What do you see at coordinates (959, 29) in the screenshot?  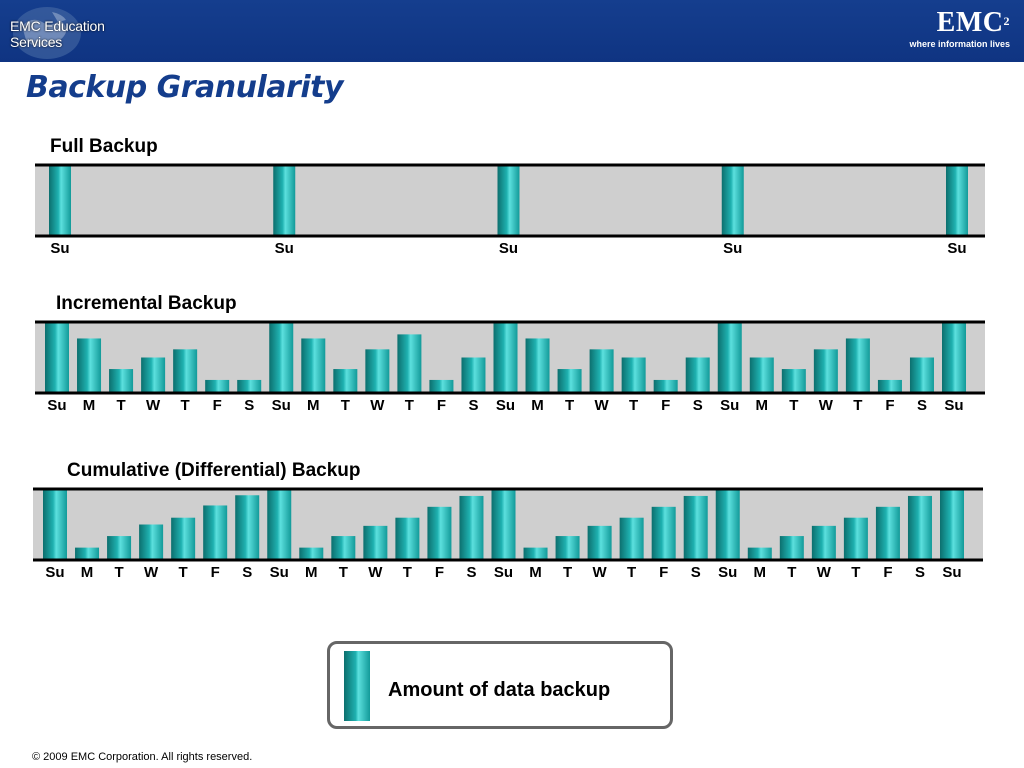 I see `emc-logo: EMC2 where information lives` at bounding box center [959, 29].